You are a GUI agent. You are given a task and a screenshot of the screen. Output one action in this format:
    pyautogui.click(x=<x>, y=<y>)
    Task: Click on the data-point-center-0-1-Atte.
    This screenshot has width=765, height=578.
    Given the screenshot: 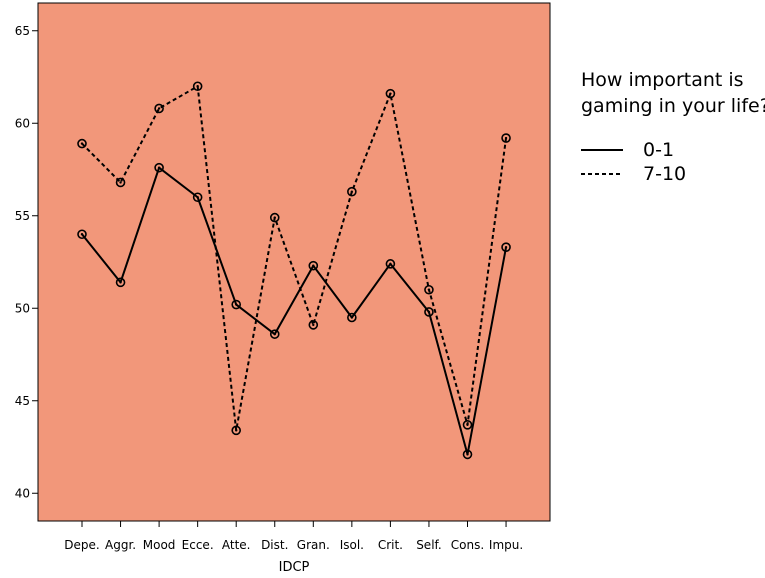 What is the action you would take?
    pyautogui.click(x=236, y=304)
    